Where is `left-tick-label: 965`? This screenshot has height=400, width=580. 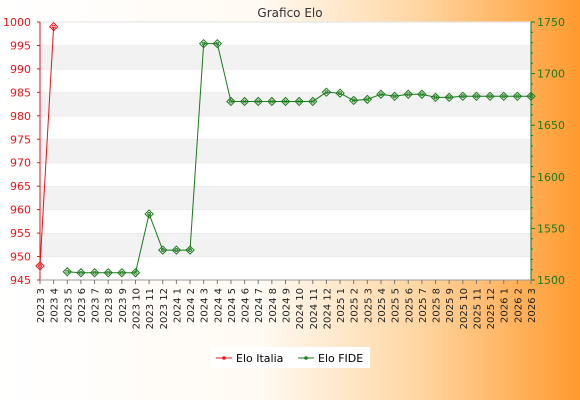
left-tick-label: 965 is located at coordinates (20, 186).